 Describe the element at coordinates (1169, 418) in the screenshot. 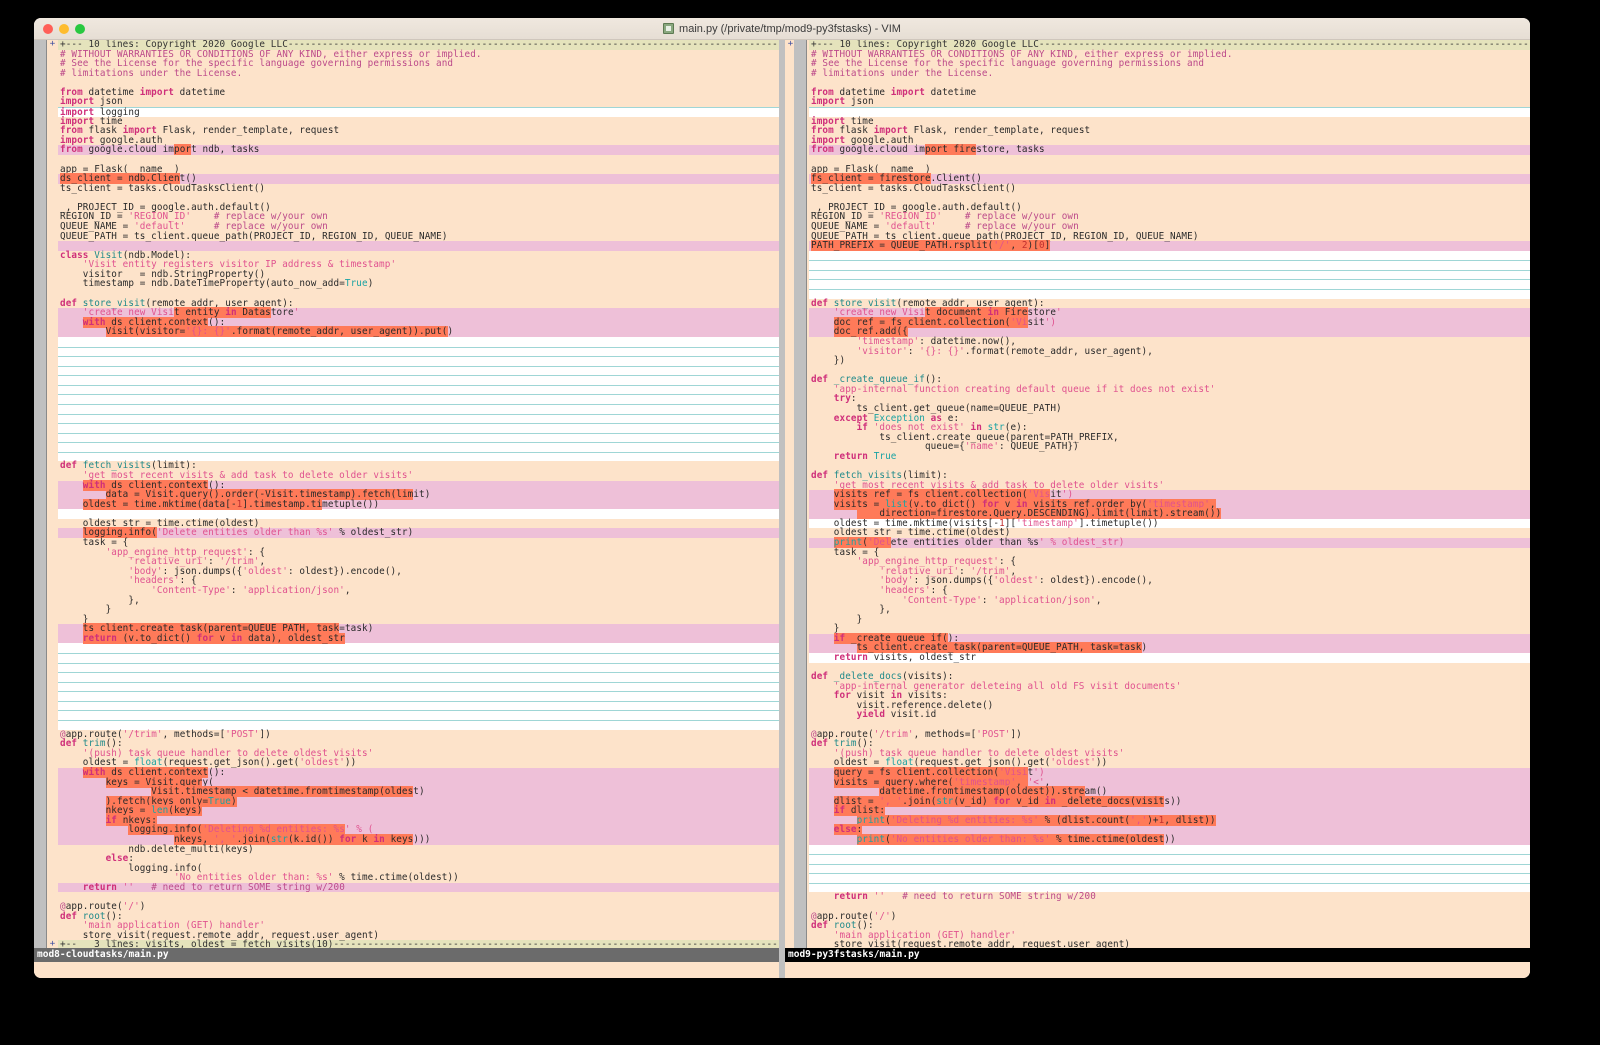

I see `code-line: except Exception as e:` at that location.